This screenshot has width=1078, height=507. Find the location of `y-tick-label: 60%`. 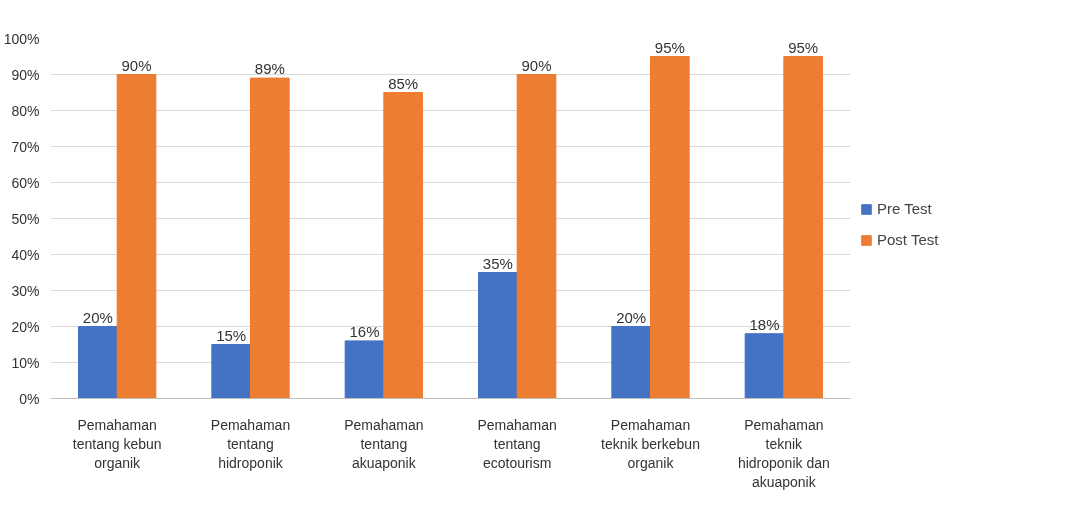

y-tick-label: 60% is located at coordinates (25, 182).